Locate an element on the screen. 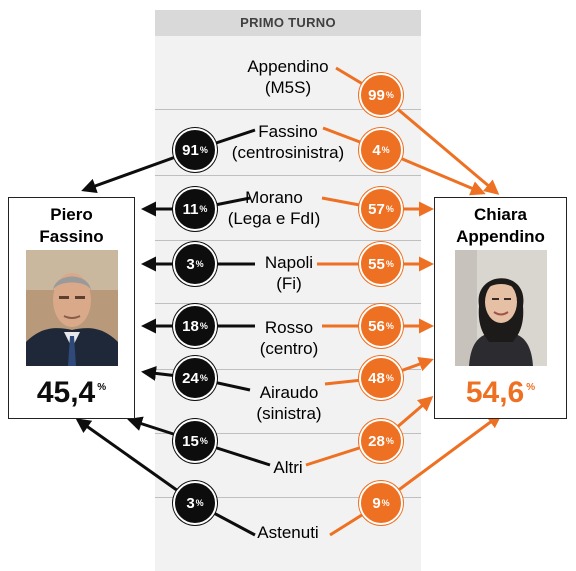  flow-to-appendino-from-altri: 28% is located at coordinates (381, 441).